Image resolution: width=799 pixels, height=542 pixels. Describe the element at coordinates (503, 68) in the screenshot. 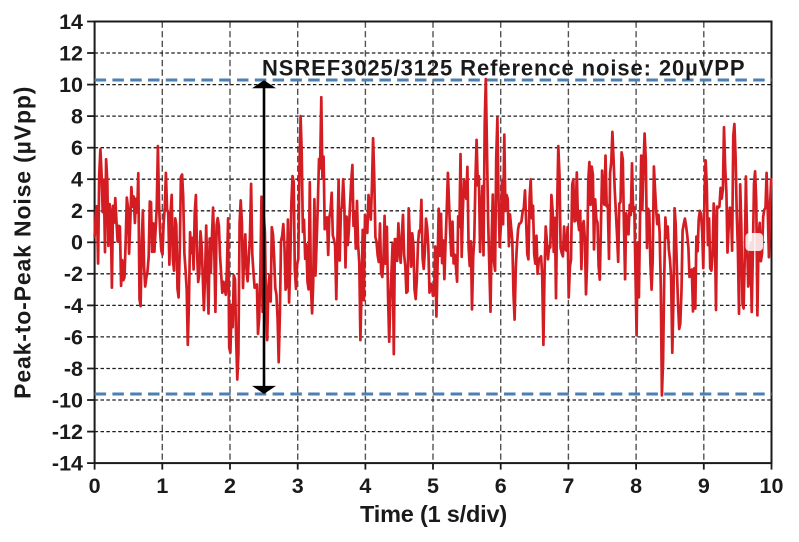

I see `svg-text:NSREF3025/3125 Reference noise: NSREF3025/3125 Reference noise: 20µVPP` at that location.